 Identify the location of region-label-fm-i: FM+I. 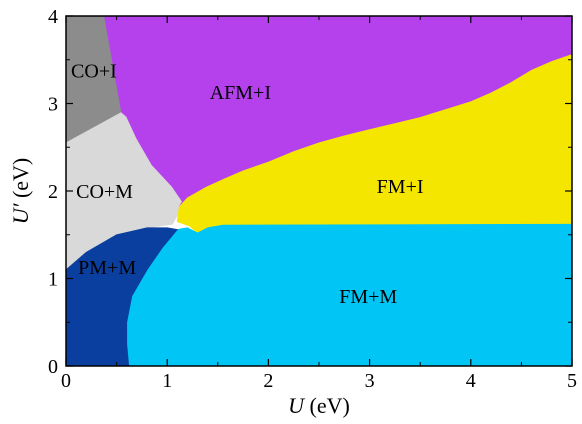
(400, 187).